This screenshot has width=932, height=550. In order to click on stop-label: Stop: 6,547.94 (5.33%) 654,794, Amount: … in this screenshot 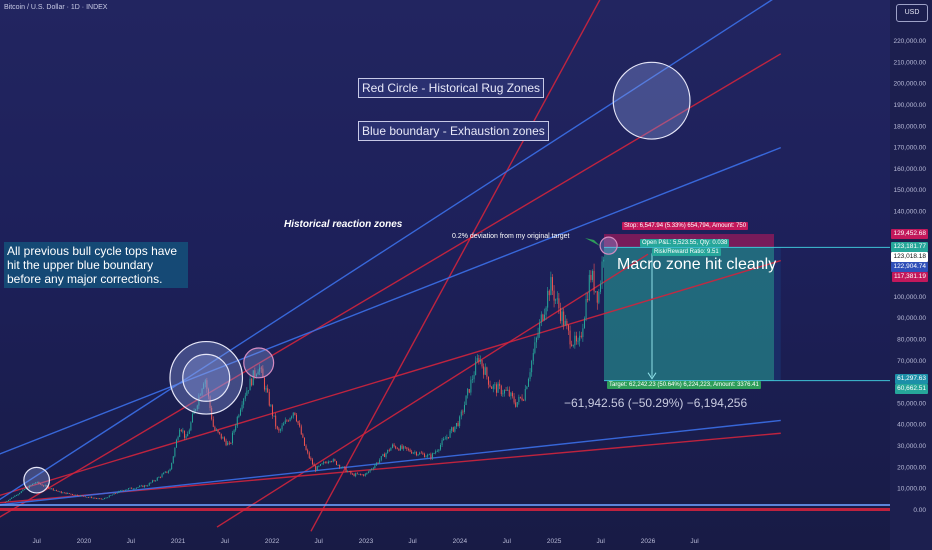, I will do `click(685, 226)`.